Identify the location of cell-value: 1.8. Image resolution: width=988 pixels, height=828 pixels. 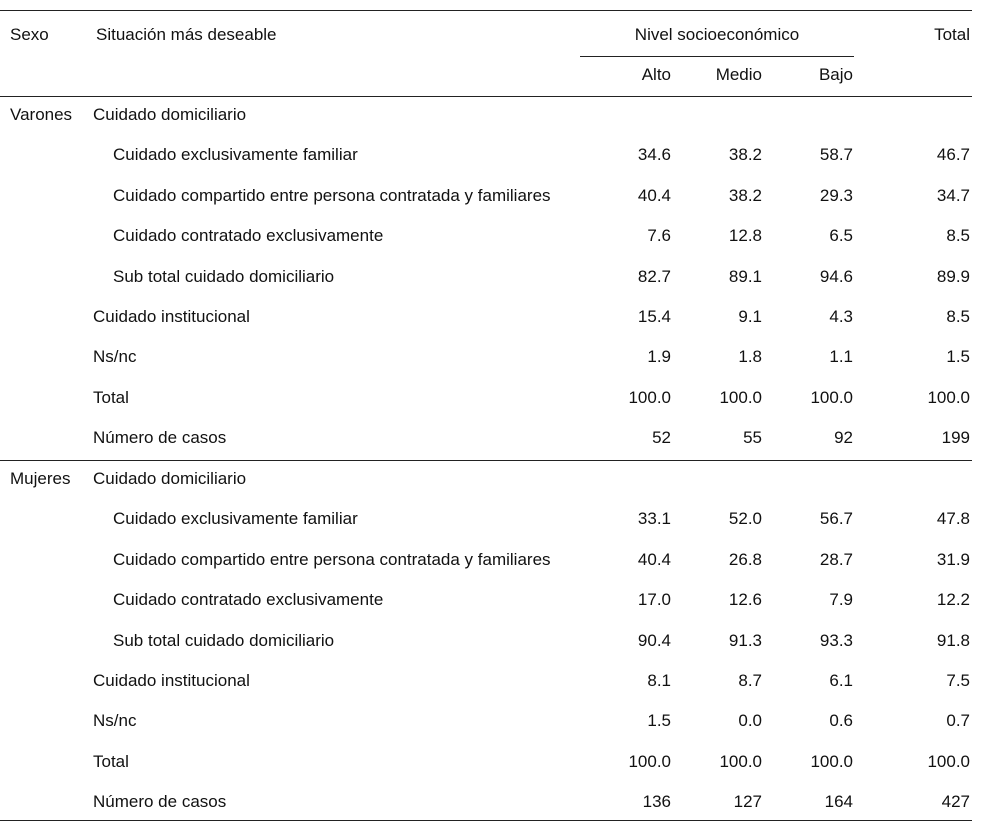
(750, 357).